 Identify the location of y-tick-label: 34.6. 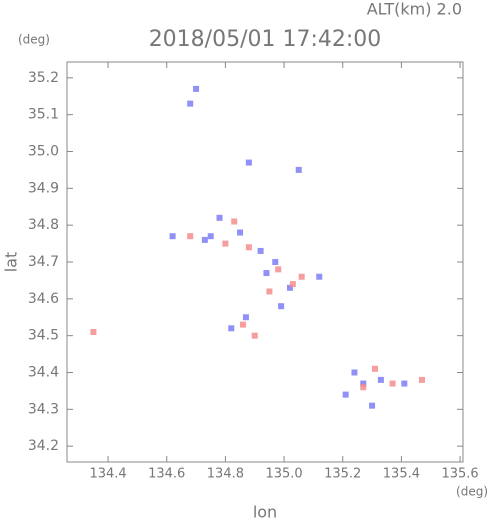
(43, 299).